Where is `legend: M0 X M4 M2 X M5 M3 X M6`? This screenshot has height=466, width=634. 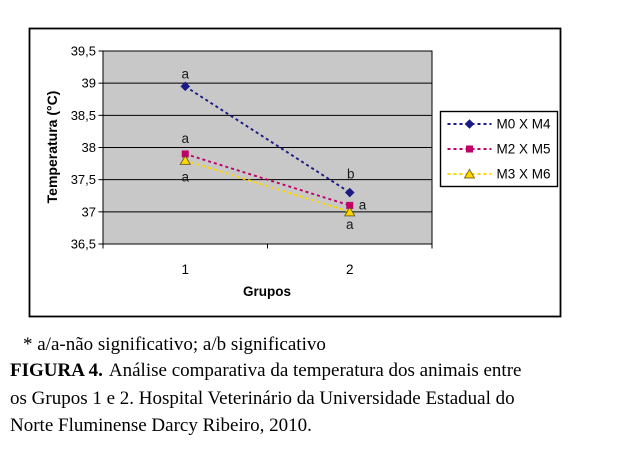 legend: M0 X M4 M2 X M5 M3 X M6 is located at coordinates (499, 149).